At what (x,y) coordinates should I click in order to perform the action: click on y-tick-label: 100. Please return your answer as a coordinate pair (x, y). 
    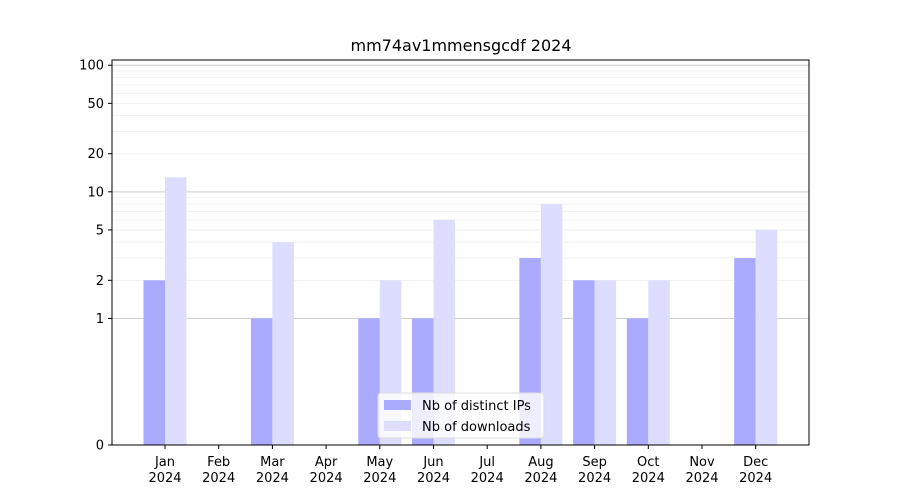
    Looking at the image, I should click on (91, 66).